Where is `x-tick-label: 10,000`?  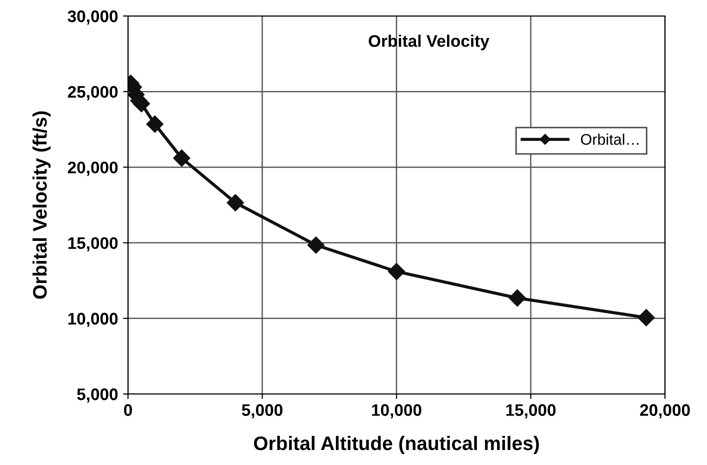 x-tick-label: 10,000 is located at coordinates (397, 411).